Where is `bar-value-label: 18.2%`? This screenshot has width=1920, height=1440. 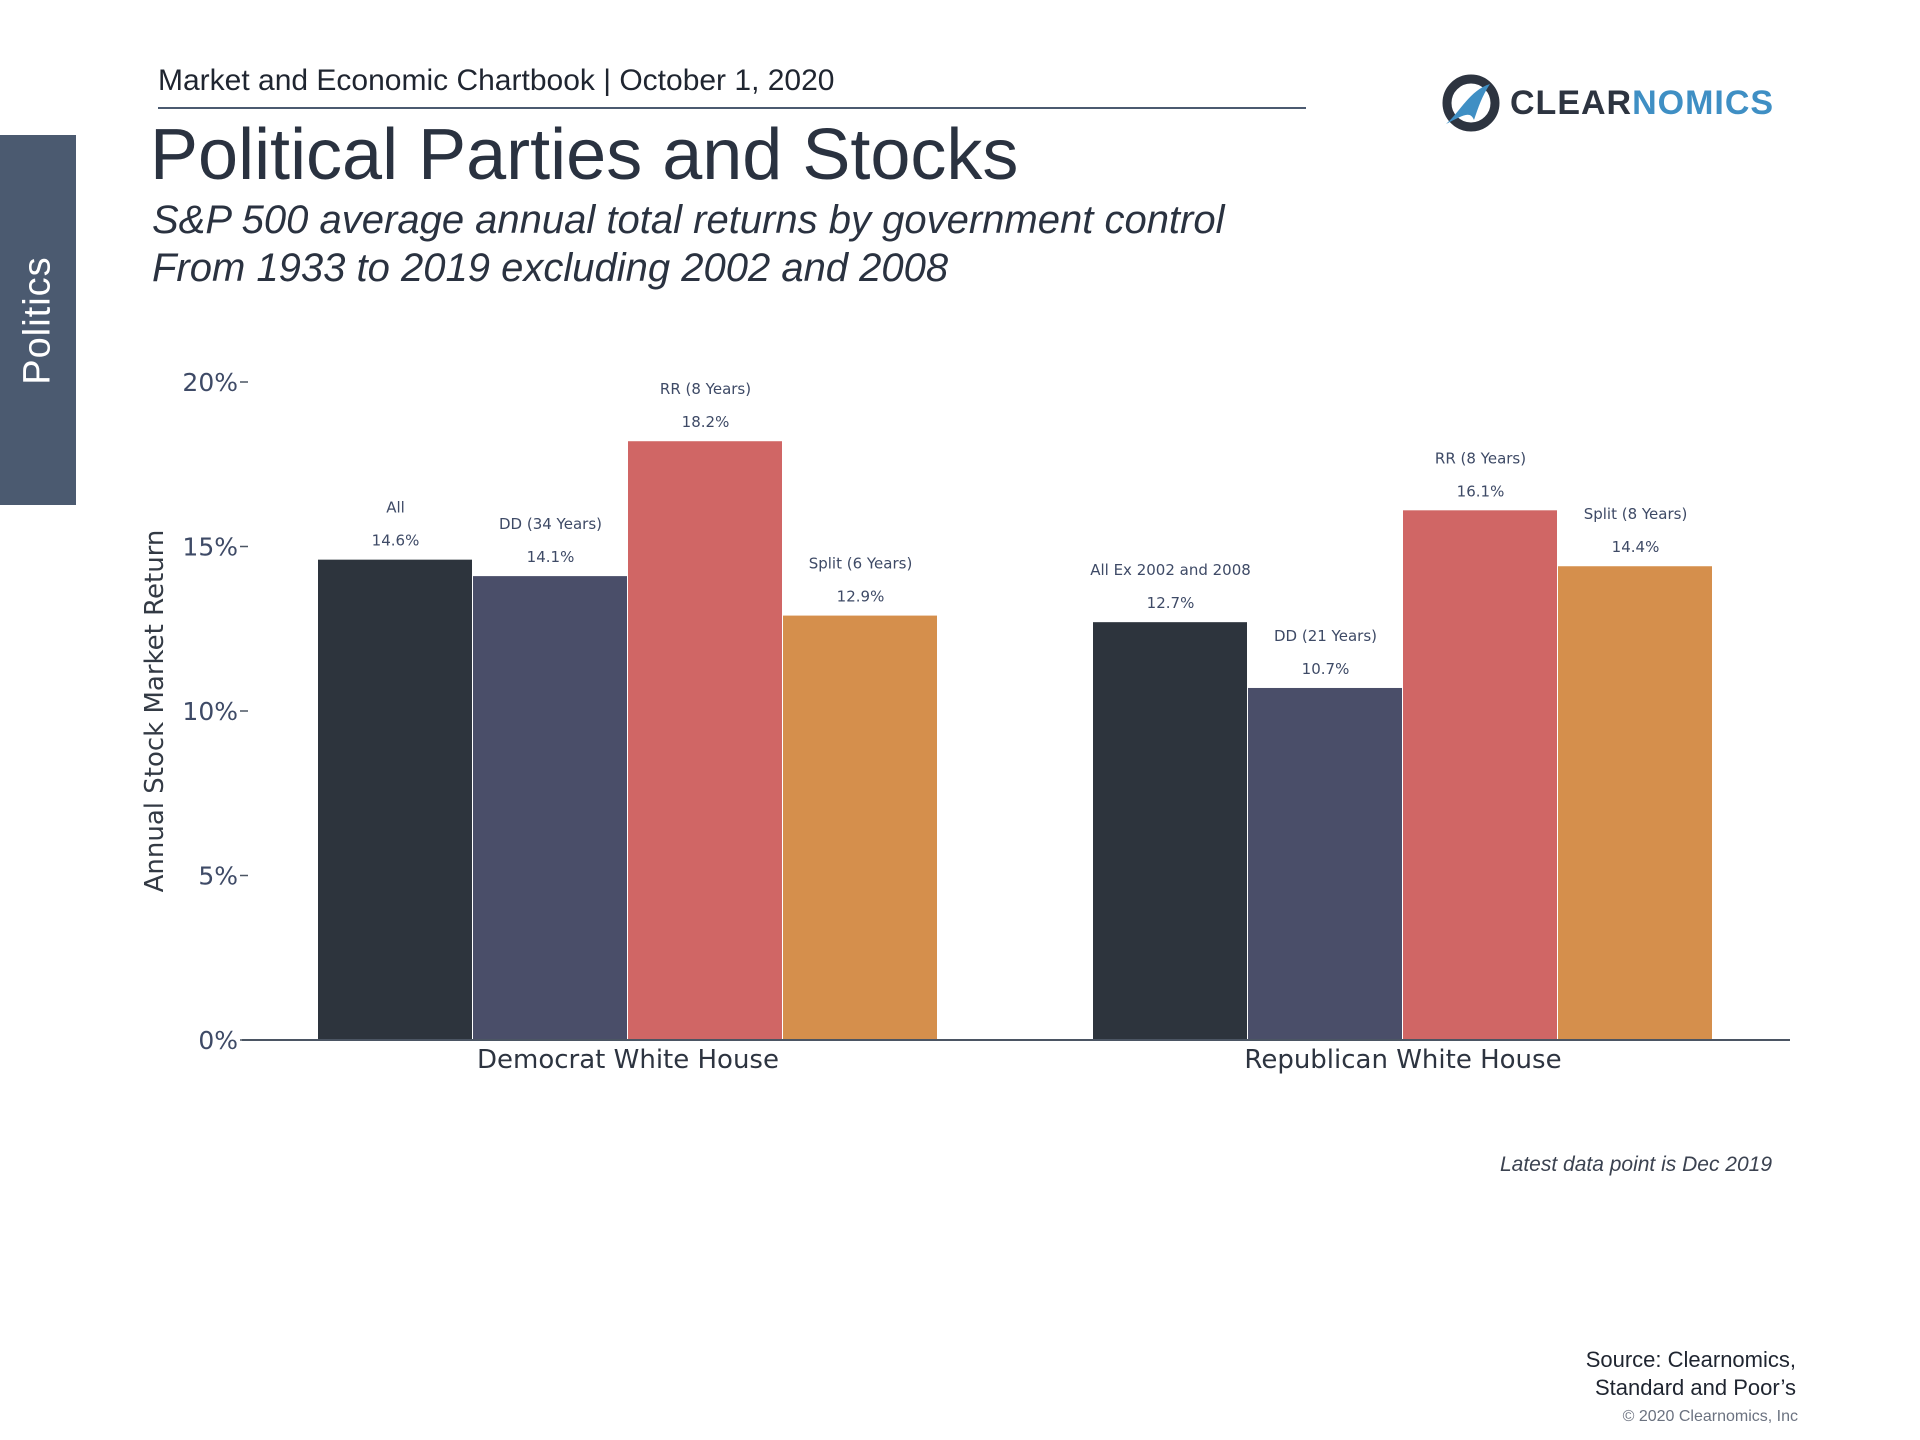 bar-value-label: 18.2% is located at coordinates (706, 422).